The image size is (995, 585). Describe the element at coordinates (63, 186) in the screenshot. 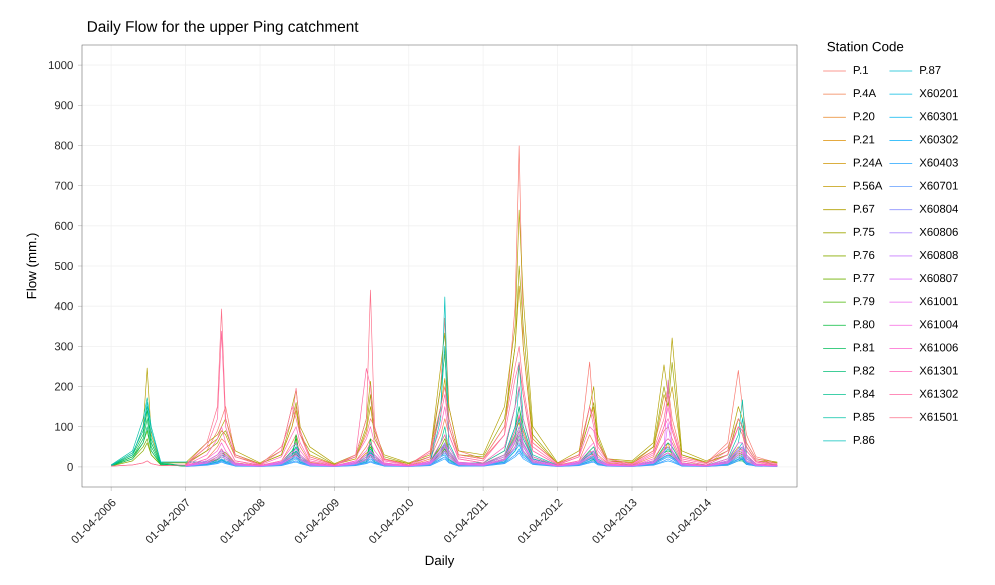

I see `y-tick-label: 700` at that location.